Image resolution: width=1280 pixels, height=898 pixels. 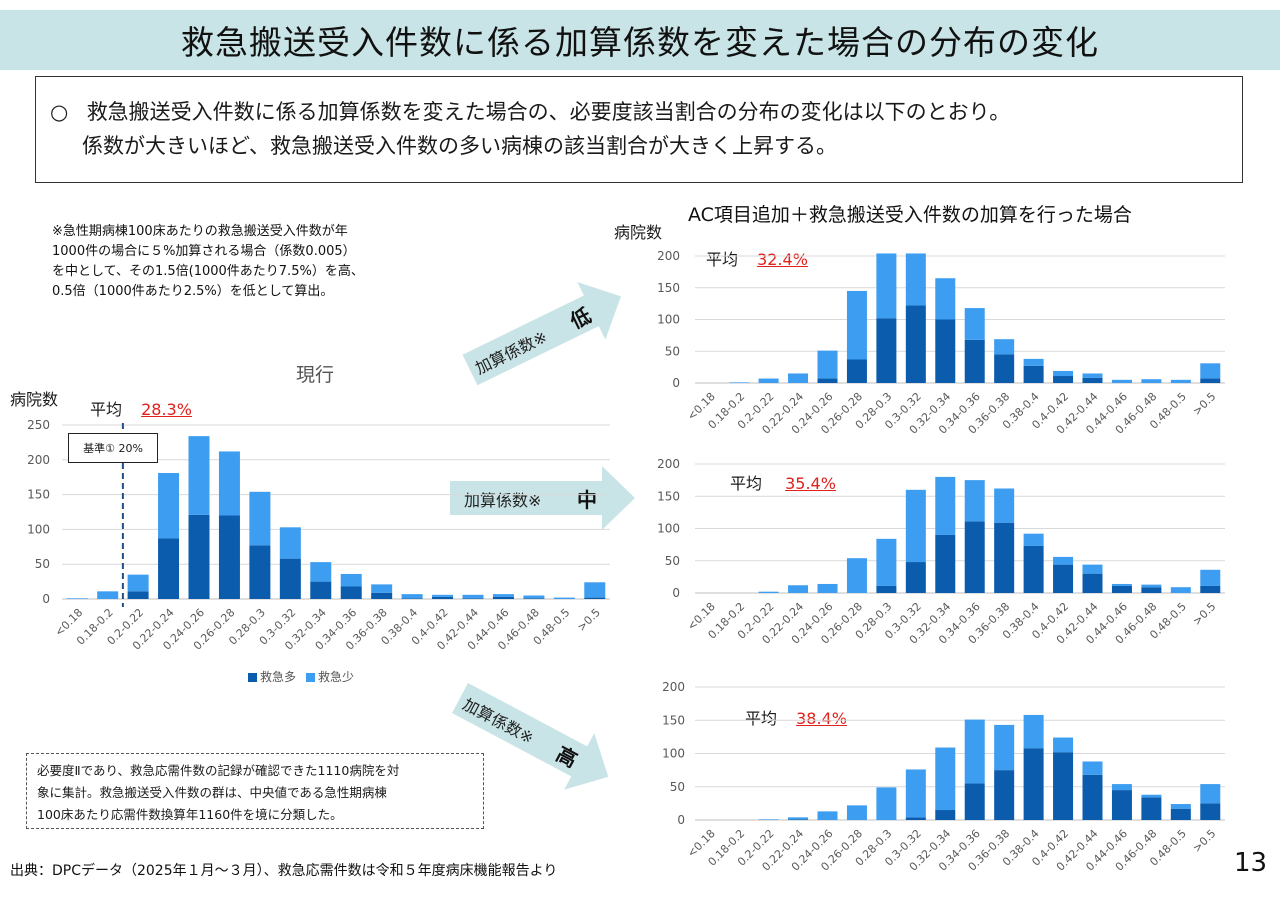 I want to click on legend-item-light: 救急少, so click(x=330, y=676).